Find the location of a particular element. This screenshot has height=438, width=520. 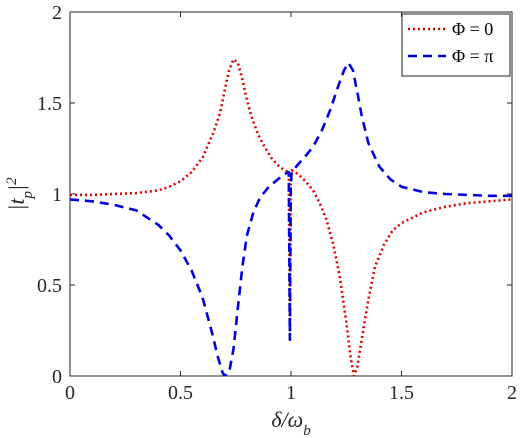

x-tick-label: 0.5 is located at coordinates (180, 393).